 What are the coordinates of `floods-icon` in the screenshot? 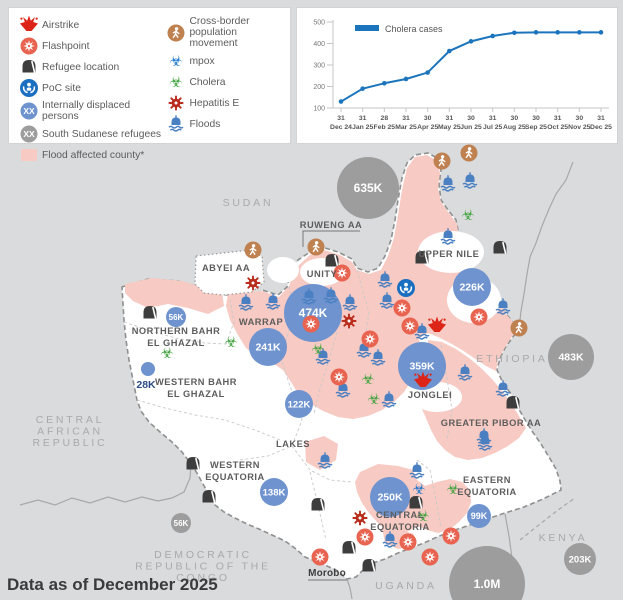 It's located at (176, 123).